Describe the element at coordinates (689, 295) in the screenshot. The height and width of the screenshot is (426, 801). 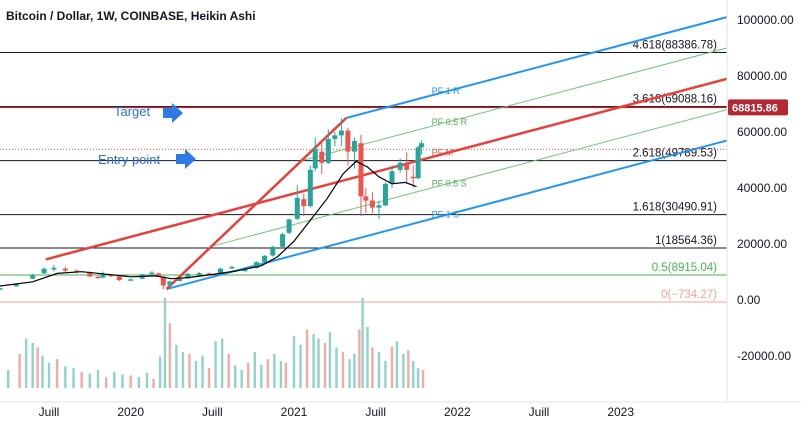
I see `fib-level-label: 0(−734.27)` at that location.